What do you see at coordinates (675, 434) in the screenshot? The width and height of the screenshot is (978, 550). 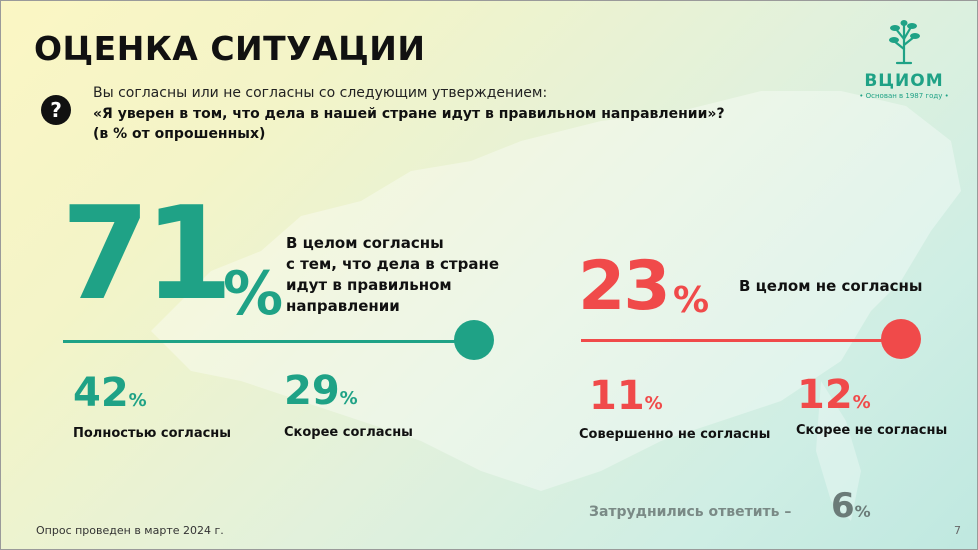 I see `strongly-disagree-label: Совершенно не согласны` at bounding box center [675, 434].